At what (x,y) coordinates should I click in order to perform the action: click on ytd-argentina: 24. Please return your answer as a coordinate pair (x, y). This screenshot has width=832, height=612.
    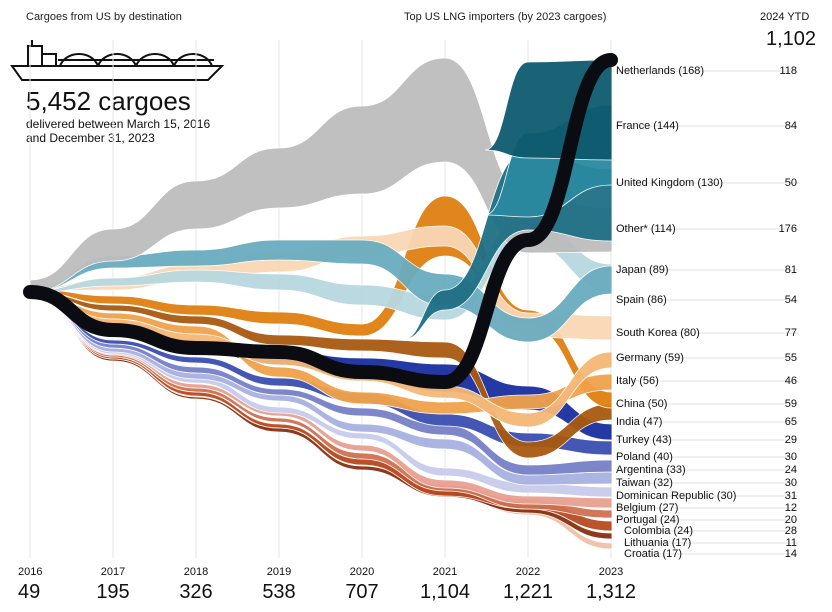
    Looking at the image, I should click on (791, 470).